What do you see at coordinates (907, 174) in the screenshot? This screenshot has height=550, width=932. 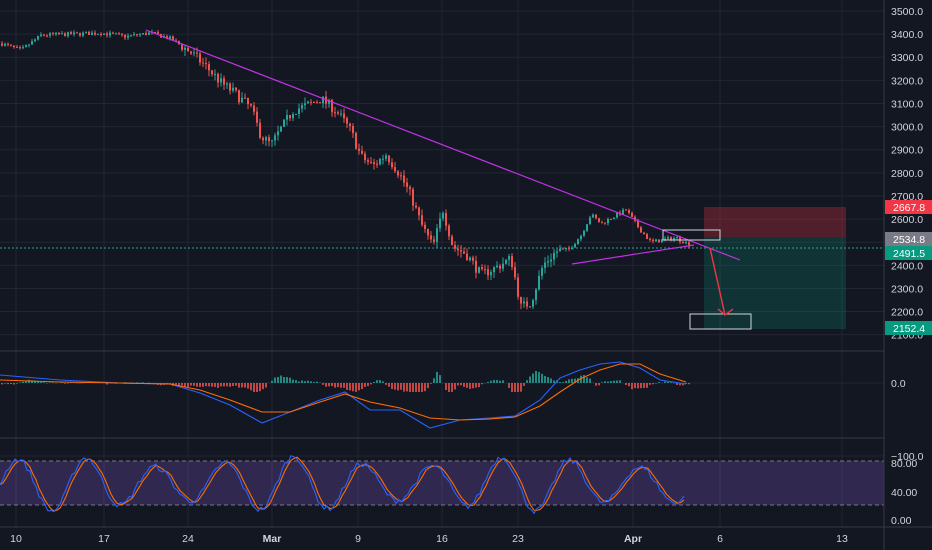 I see `price-tick-label: 2800.0` at bounding box center [907, 174].